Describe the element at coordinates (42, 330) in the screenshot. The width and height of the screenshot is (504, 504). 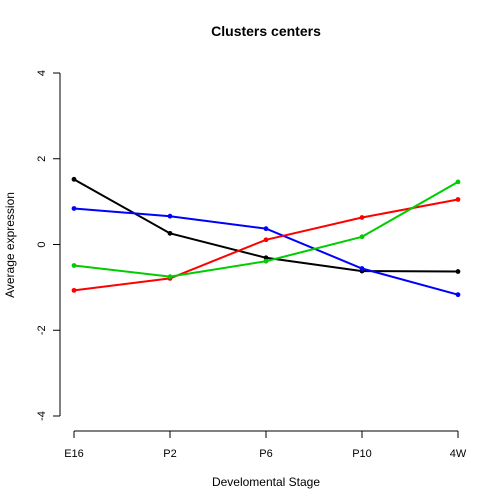
I see `y-tick-label: -2` at that location.